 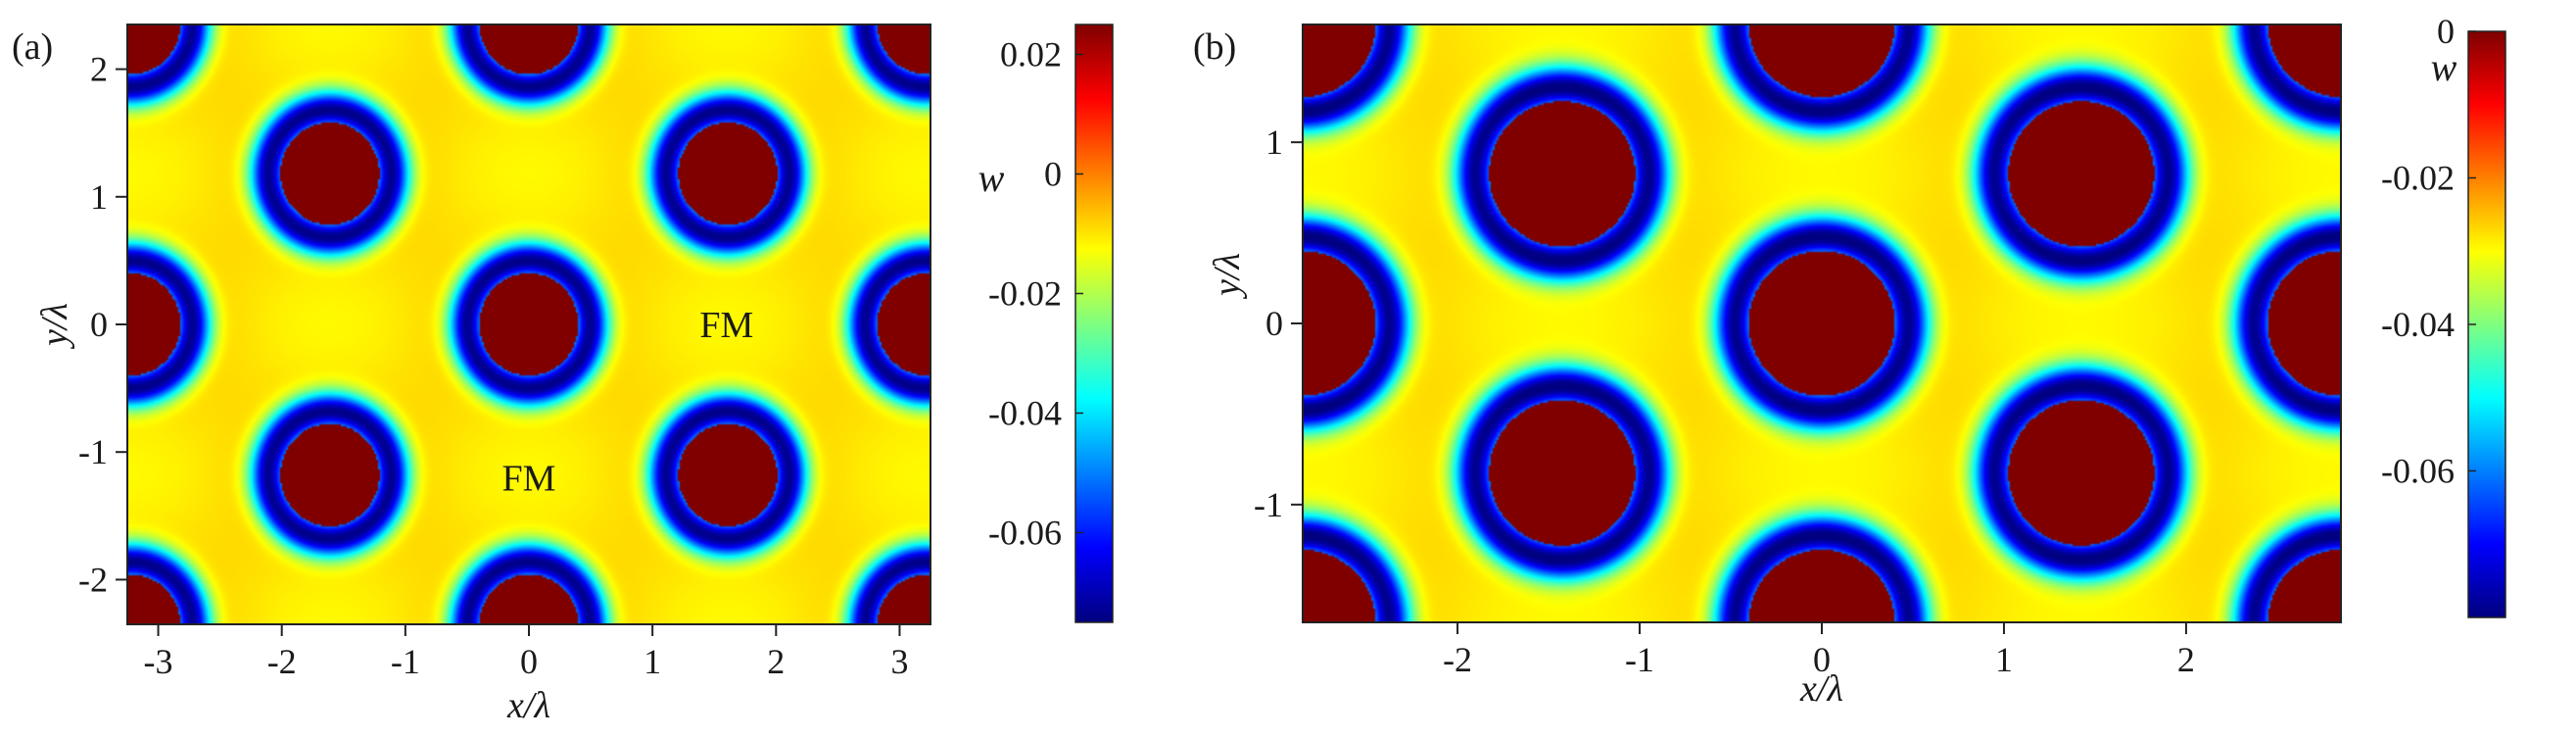 I want to click on panel-a-colorbar: 0.02 0 -0.02 -0.04 -0.06 w, so click(x=1046, y=323).